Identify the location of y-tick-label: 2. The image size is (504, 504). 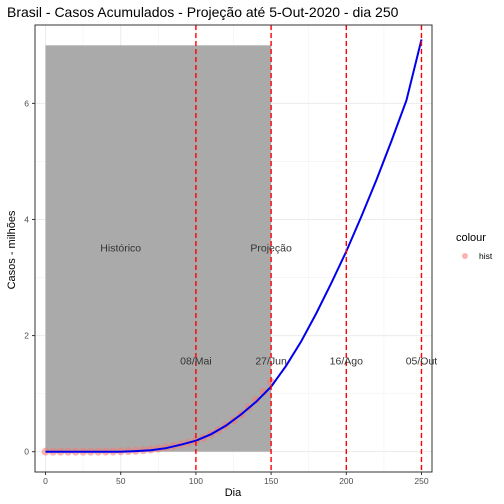
(26, 336).